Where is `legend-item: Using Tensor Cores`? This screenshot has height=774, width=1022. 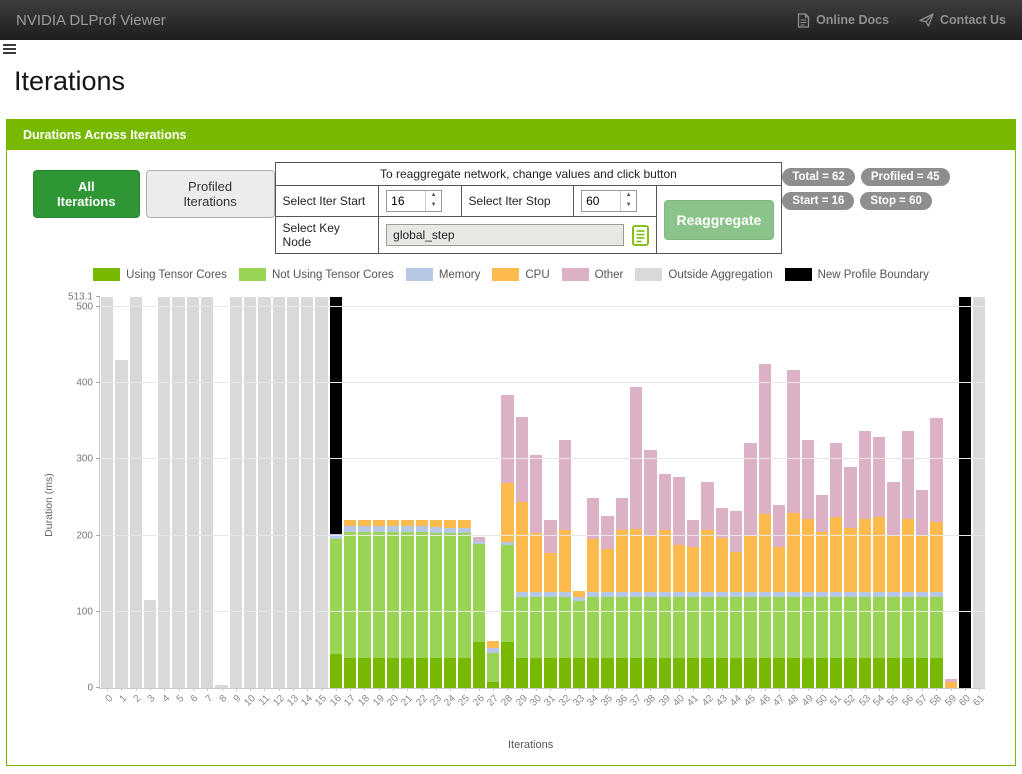 legend-item: Using Tensor Cores is located at coordinates (160, 274).